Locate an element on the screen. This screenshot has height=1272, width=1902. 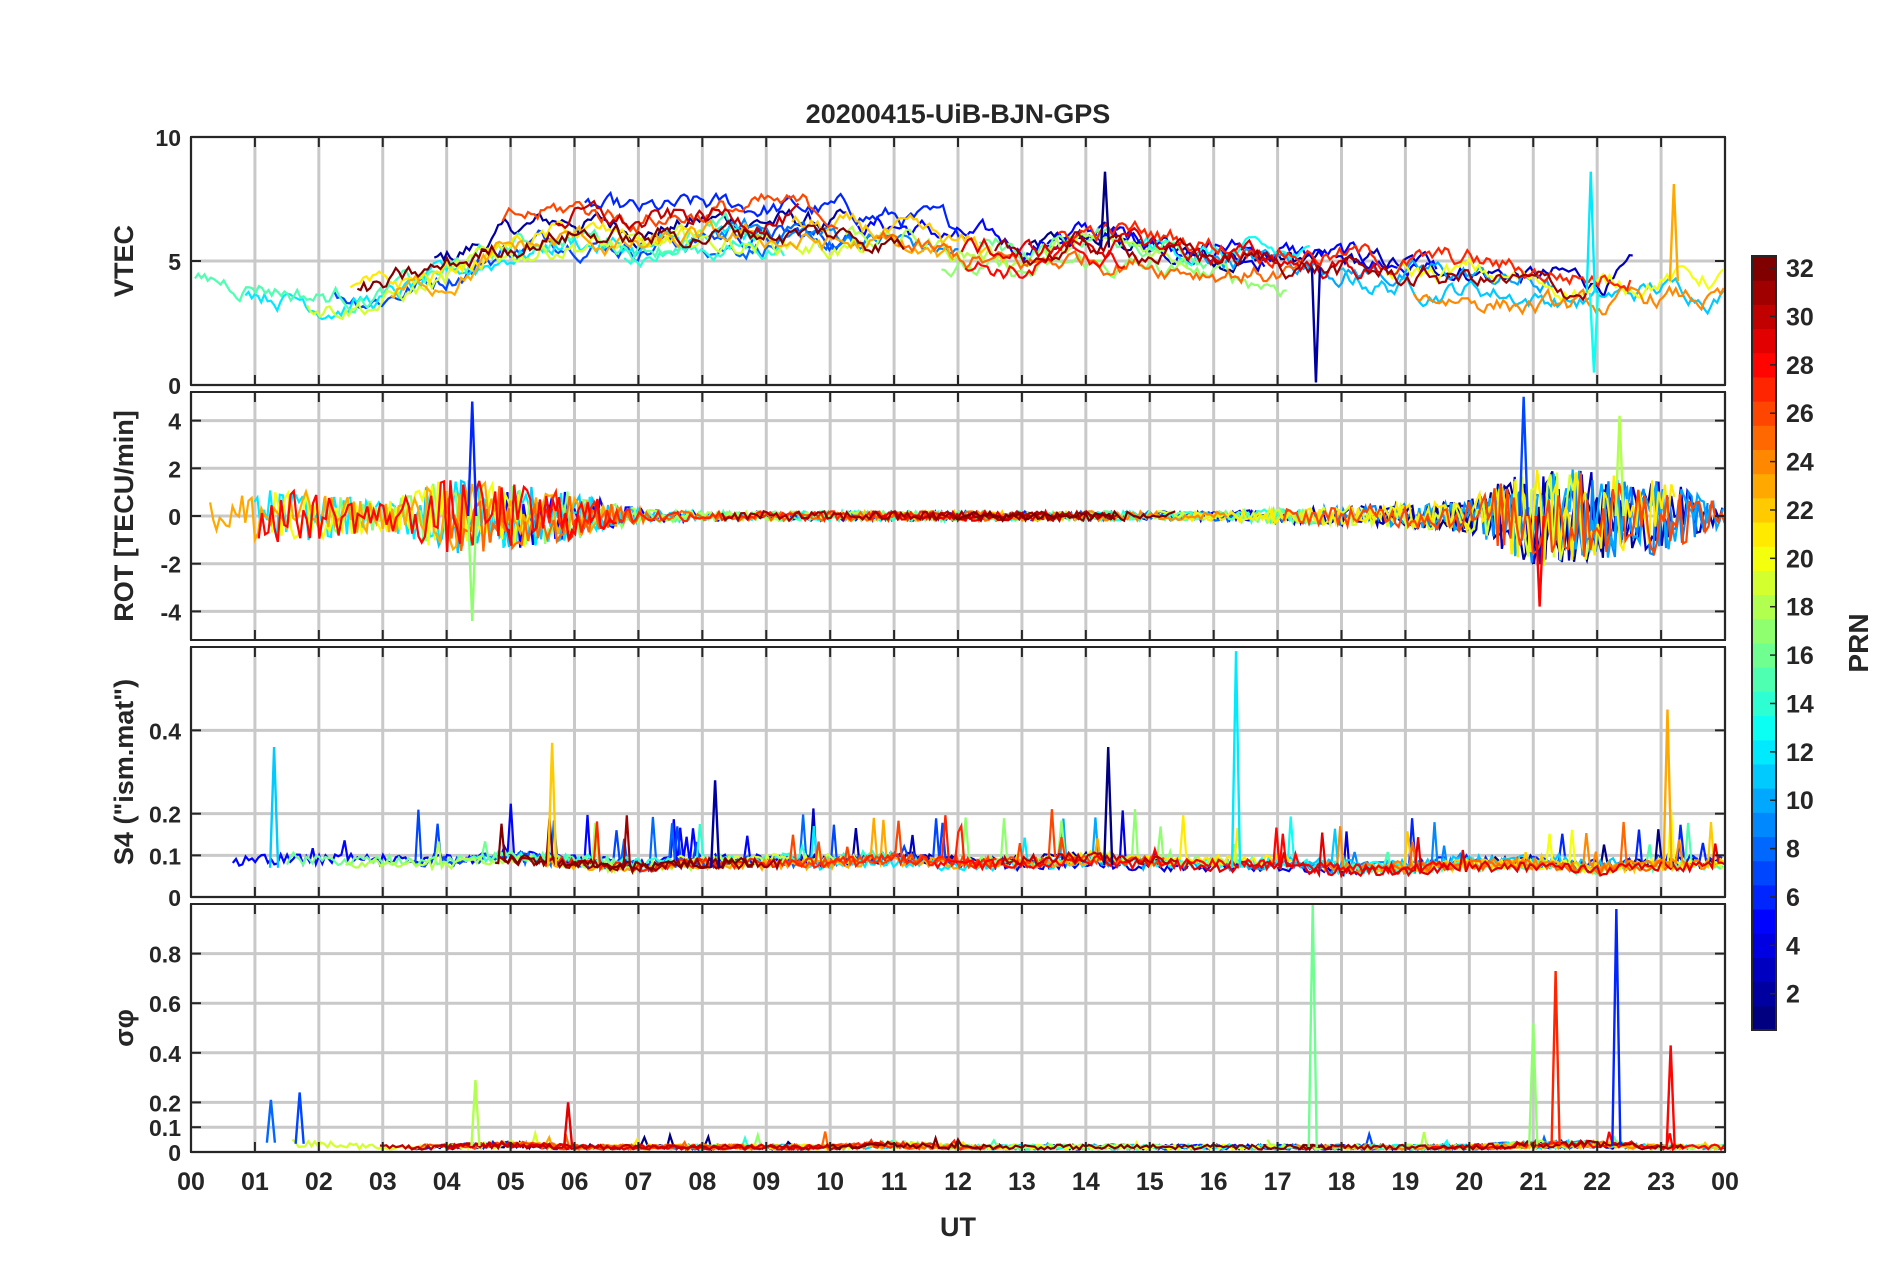
colorbar-tick-label: 6 is located at coordinates (1793, 898).